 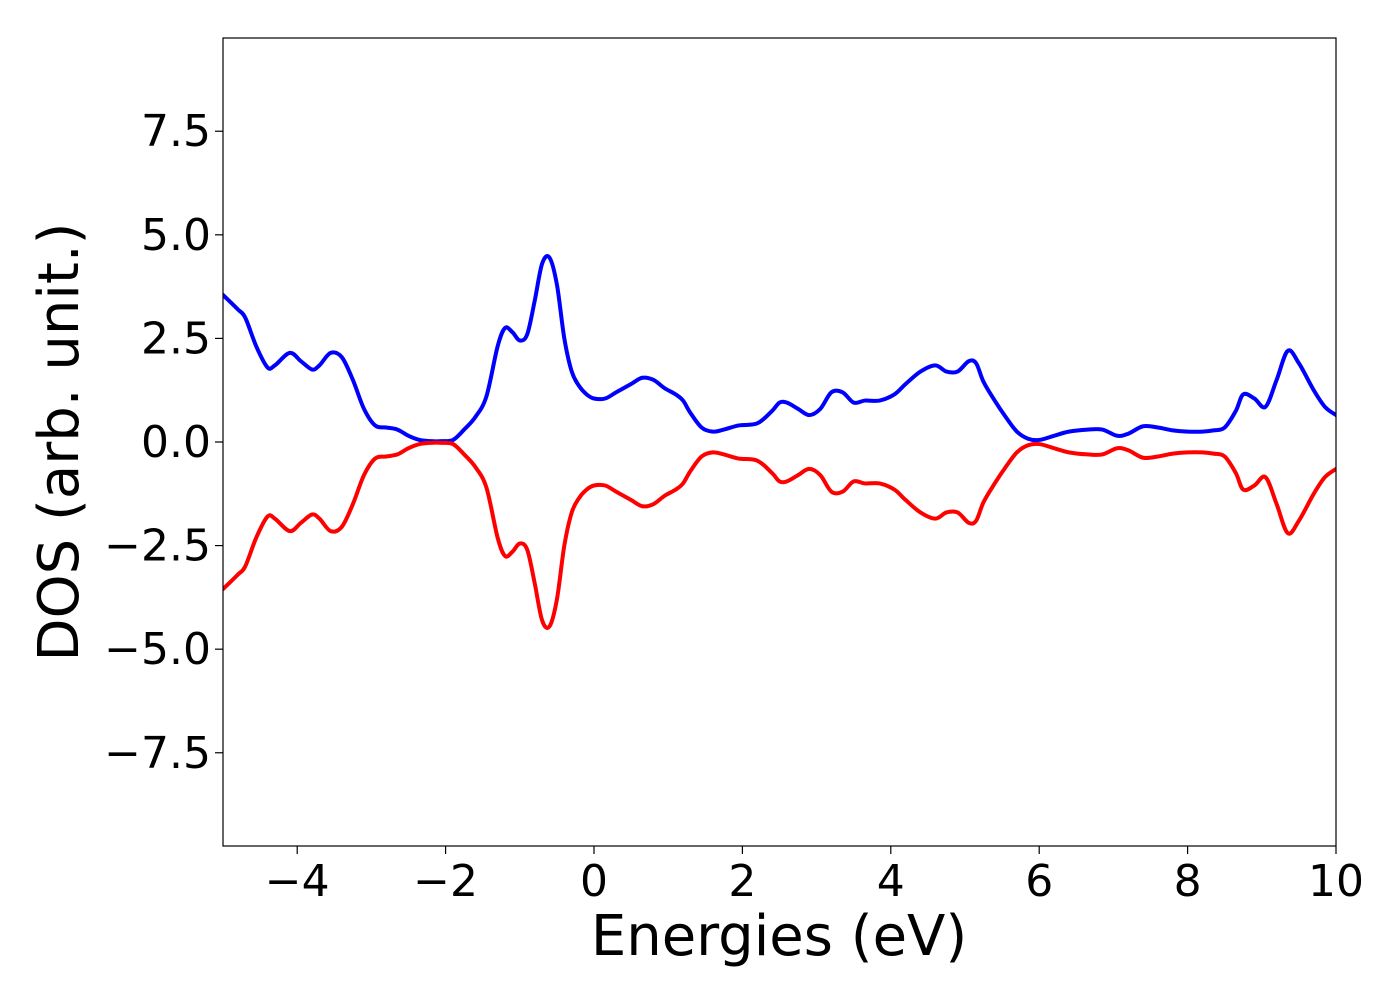 I want to click on y-tick-label: 7.5, so click(x=176, y=131).